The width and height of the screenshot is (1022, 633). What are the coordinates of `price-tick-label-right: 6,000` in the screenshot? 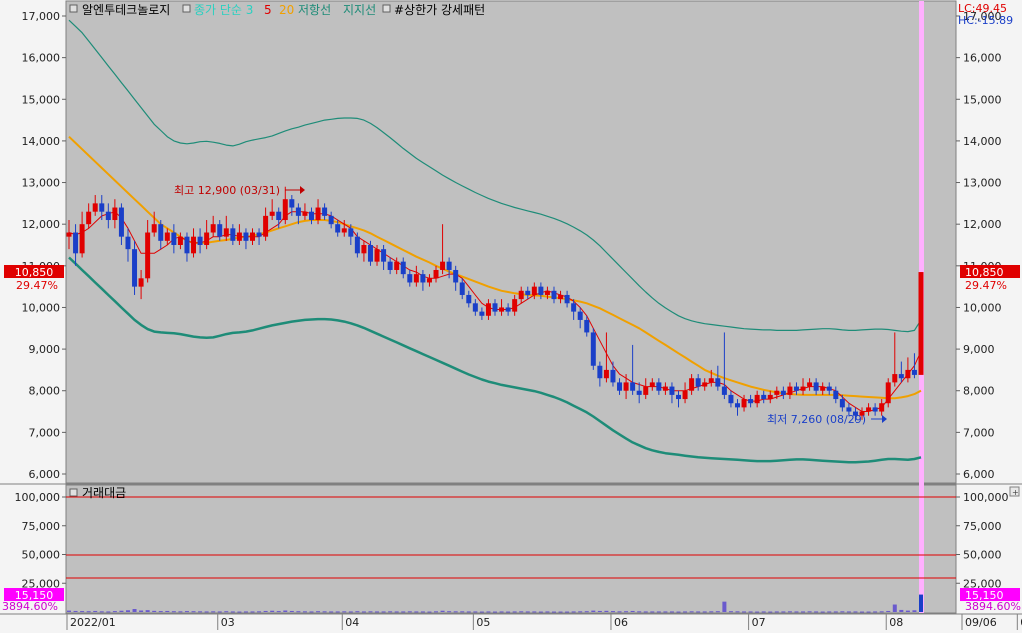 It's located at (979, 474).